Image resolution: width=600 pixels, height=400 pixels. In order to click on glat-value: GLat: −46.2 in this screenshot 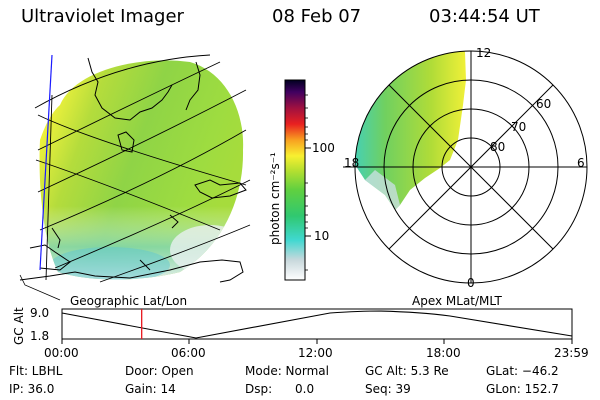, I will do `click(522, 371)`.